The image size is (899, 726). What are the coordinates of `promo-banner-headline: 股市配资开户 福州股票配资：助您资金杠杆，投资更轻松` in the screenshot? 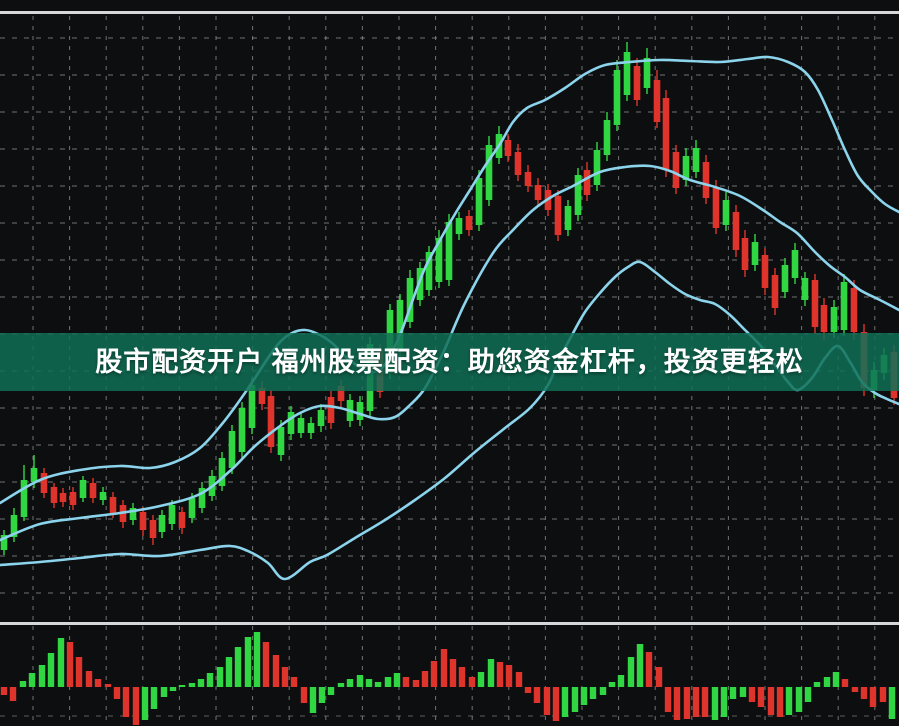 It's located at (449, 361).